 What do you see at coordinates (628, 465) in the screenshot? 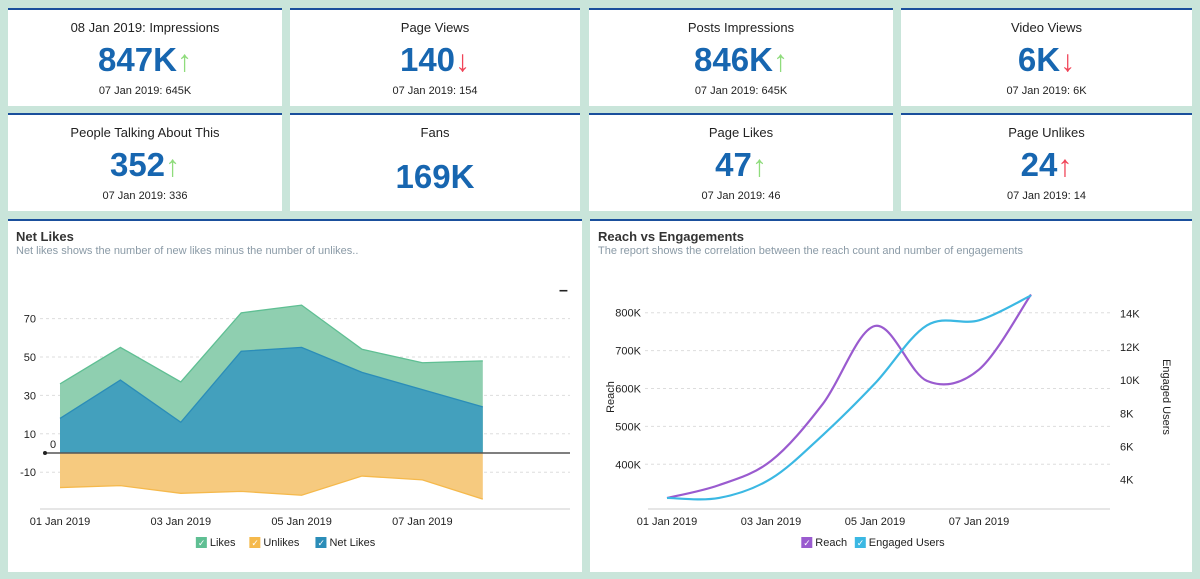
I see `y-tick-label: 400K` at bounding box center [628, 465].